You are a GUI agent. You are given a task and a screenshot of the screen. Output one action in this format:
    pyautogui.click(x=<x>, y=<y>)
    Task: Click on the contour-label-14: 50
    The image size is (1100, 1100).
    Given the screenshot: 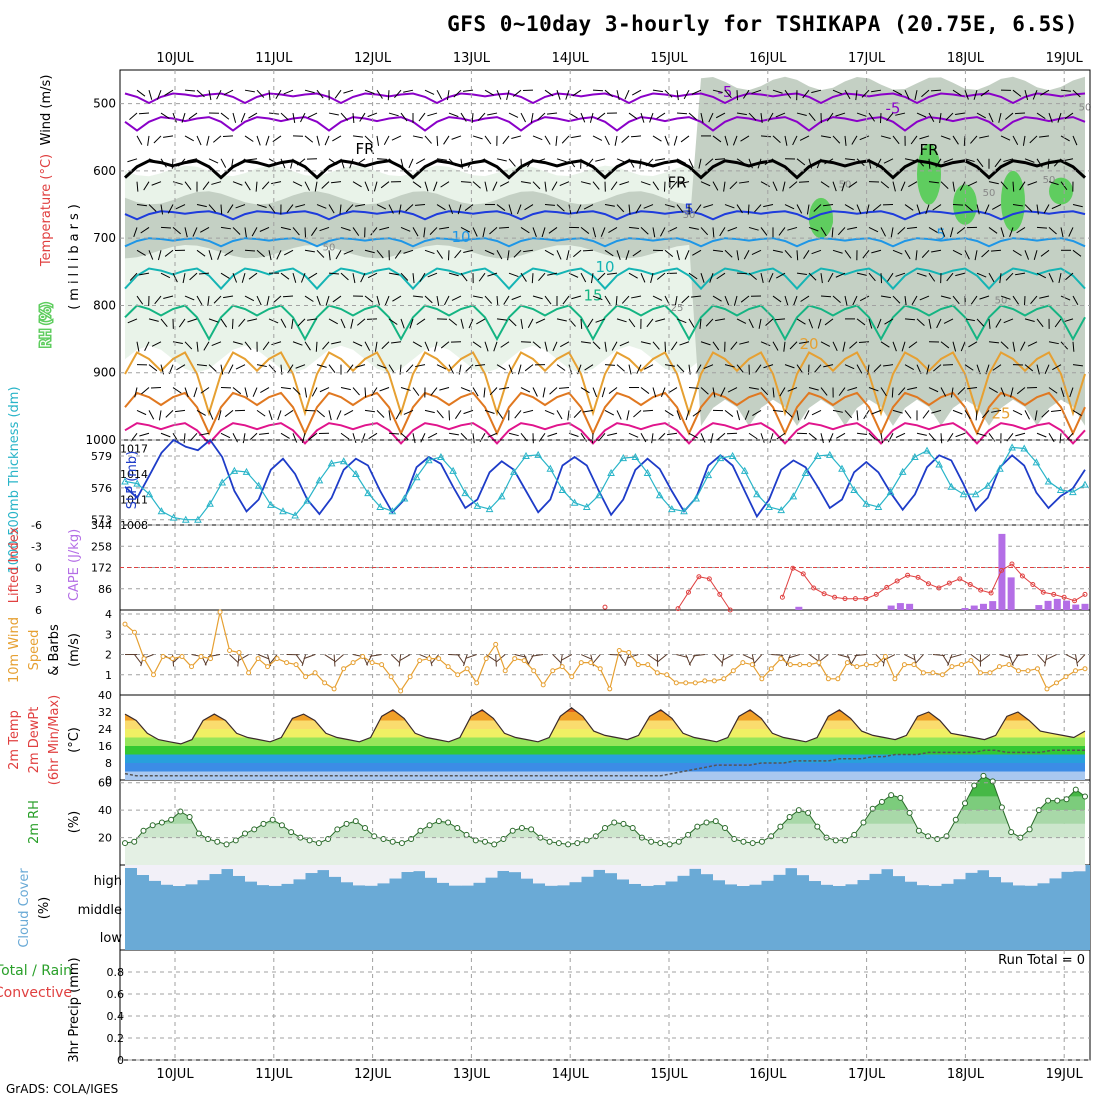 What is the action you would take?
    pyautogui.click(x=845, y=185)
    